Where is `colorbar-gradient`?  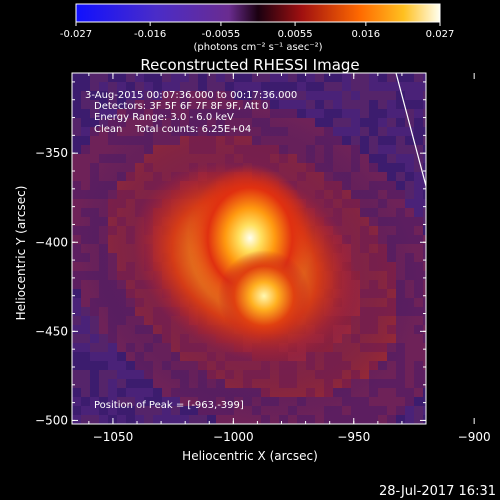
colorbar-gradient is located at coordinates (258, 13).